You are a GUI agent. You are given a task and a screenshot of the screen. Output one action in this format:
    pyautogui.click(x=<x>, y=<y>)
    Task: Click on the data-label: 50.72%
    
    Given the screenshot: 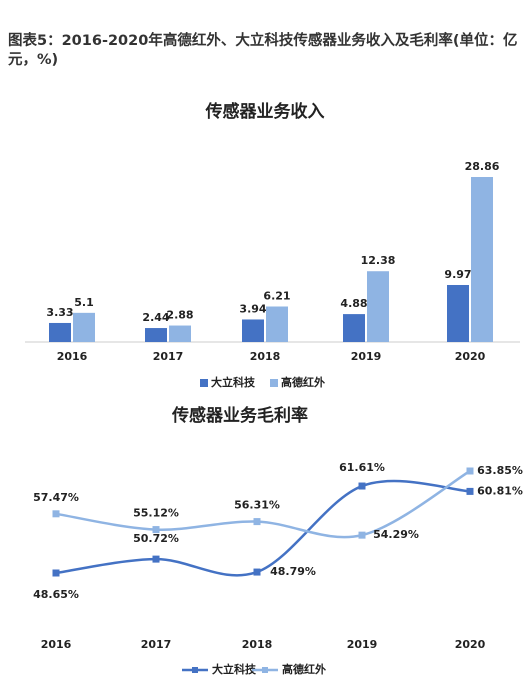 What is the action you would take?
    pyautogui.click(x=156, y=538)
    